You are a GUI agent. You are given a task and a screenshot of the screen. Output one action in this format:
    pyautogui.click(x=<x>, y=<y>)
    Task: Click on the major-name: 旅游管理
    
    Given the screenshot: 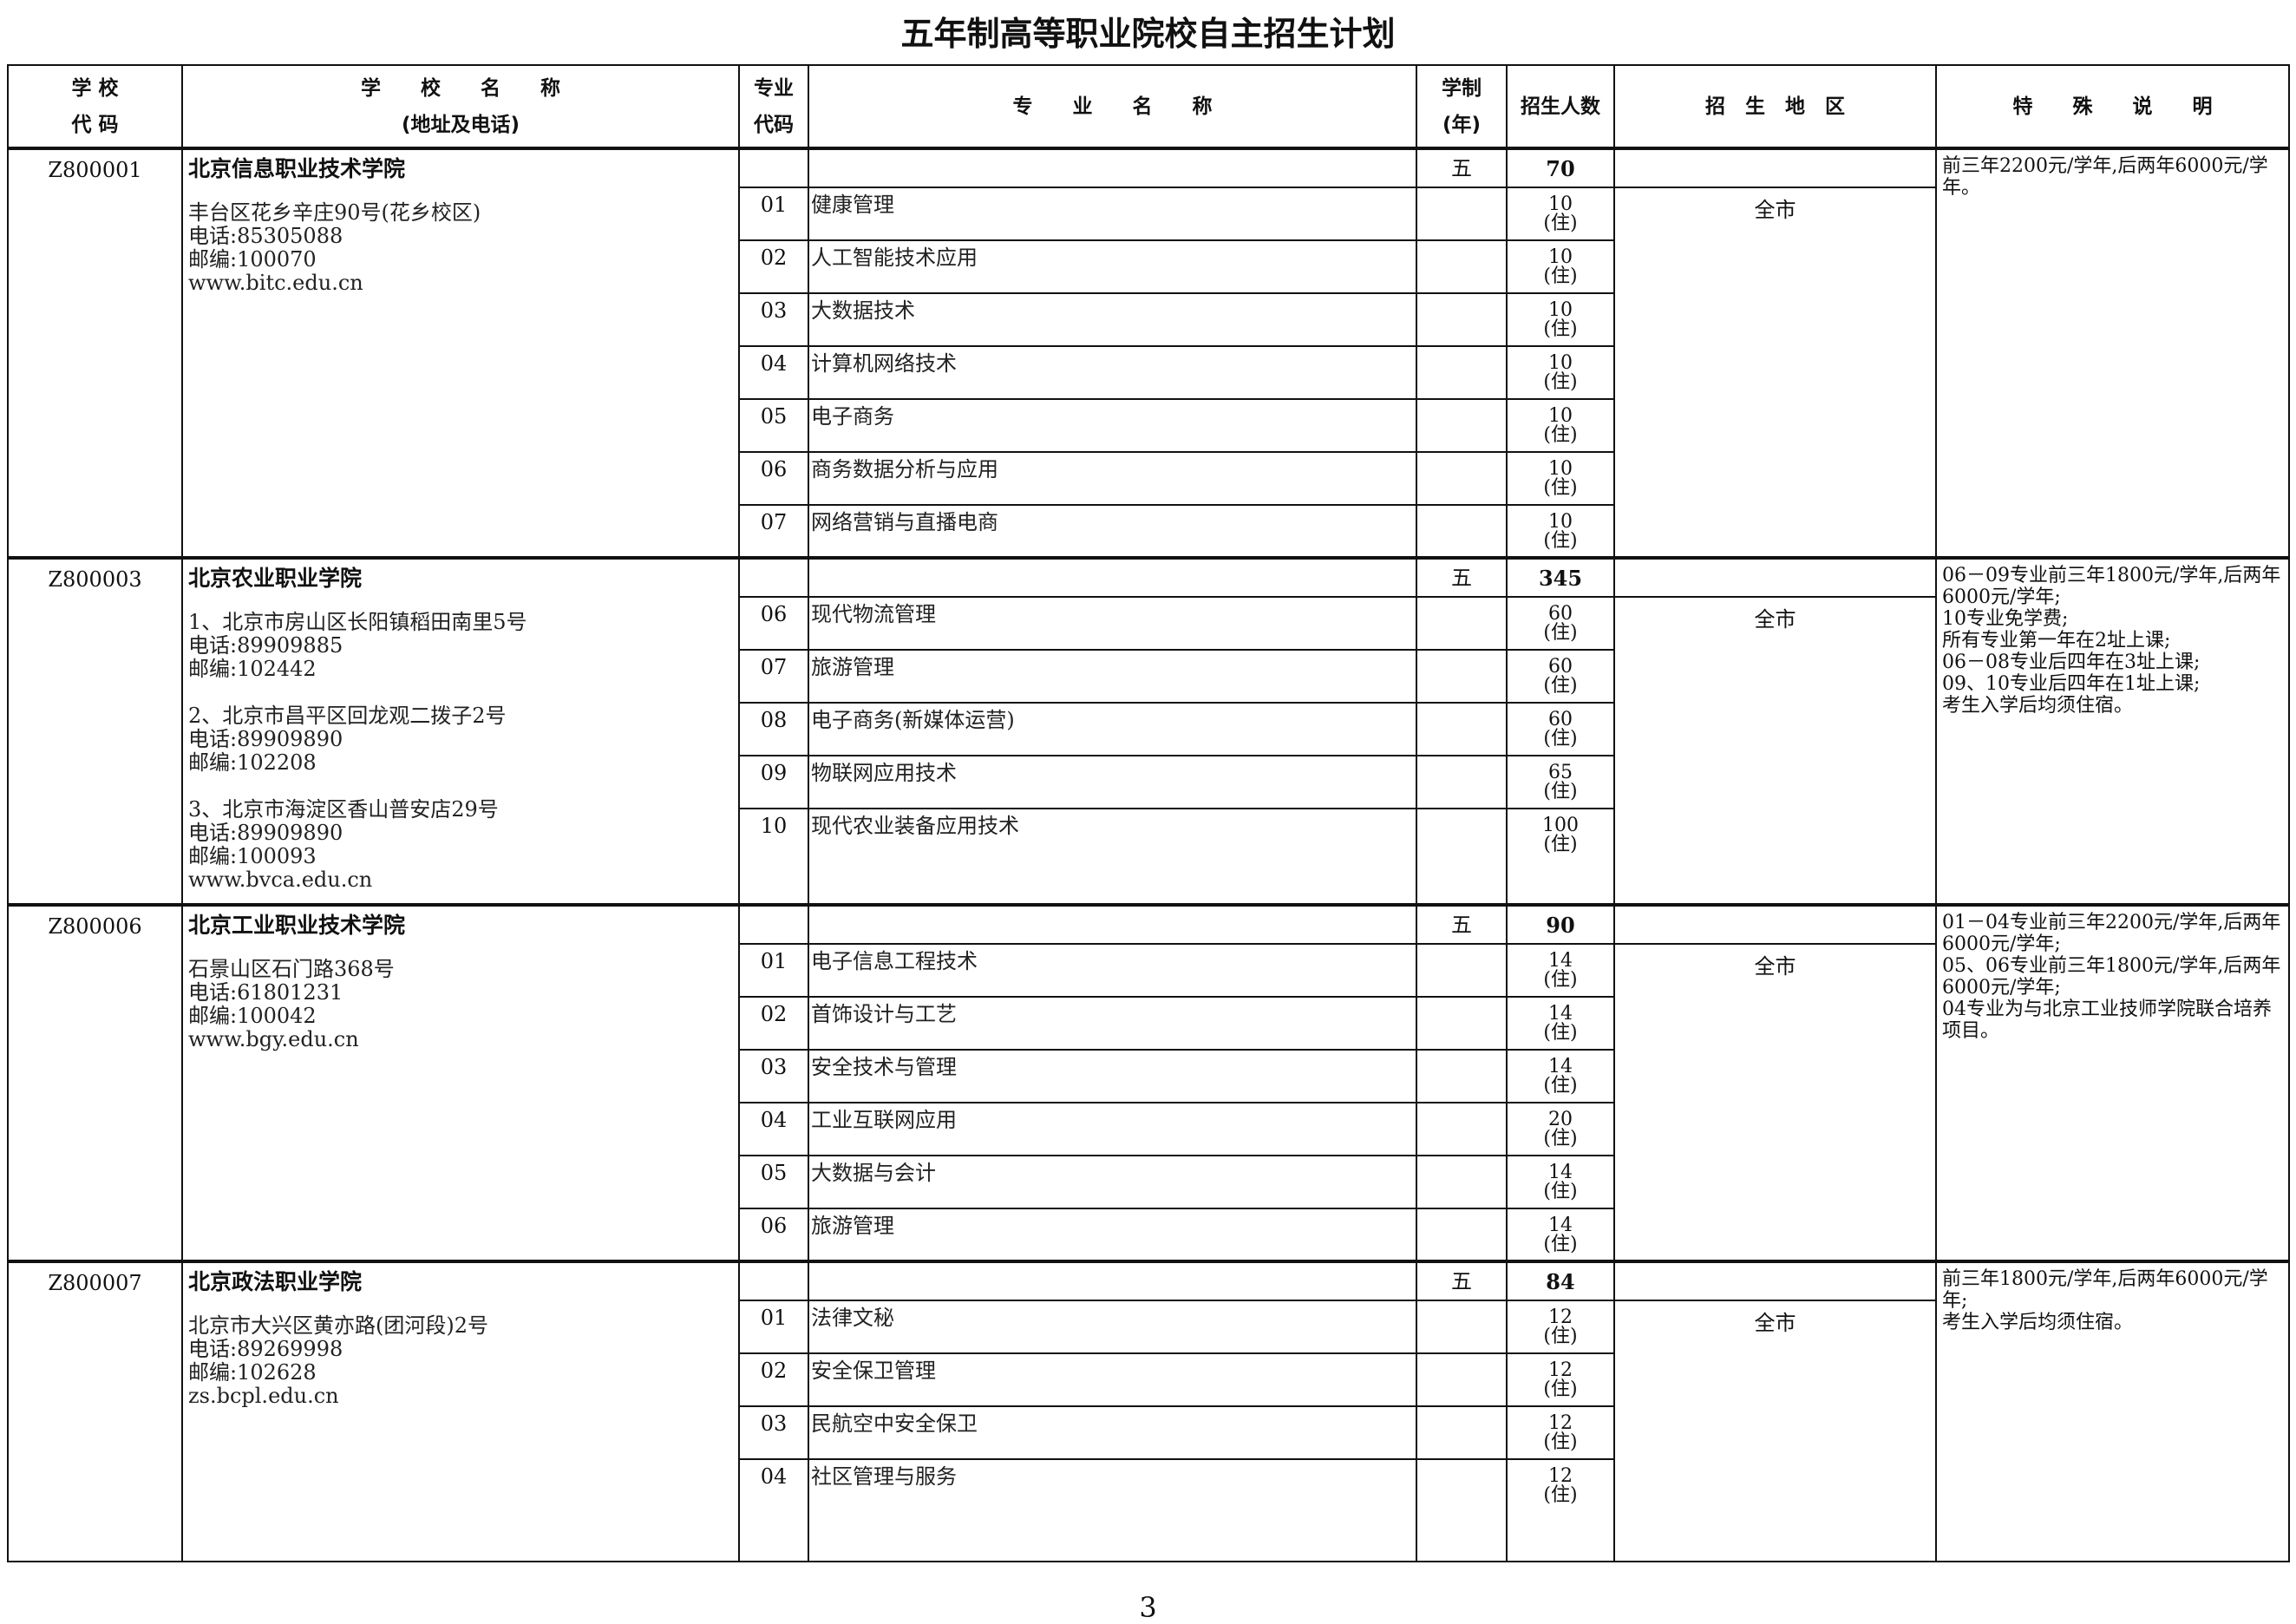 What is the action you would take?
    pyautogui.click(x=1112, y=1235)
    